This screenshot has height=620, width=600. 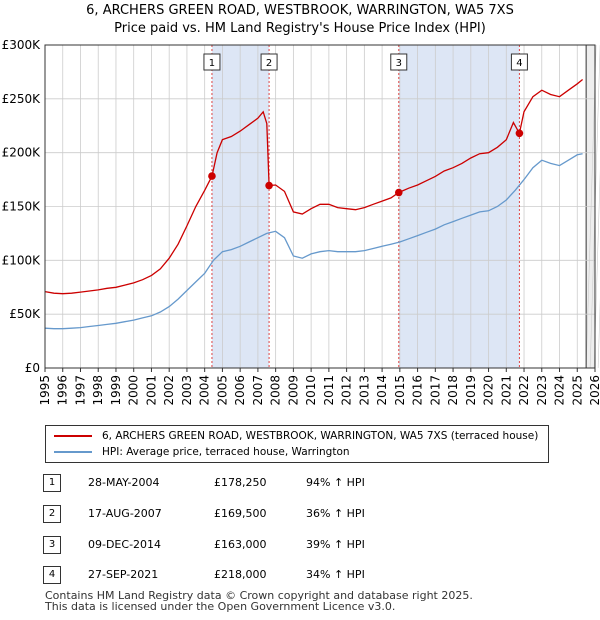 I want to click on sale-number-label: 4, so click(x=519, y=63).